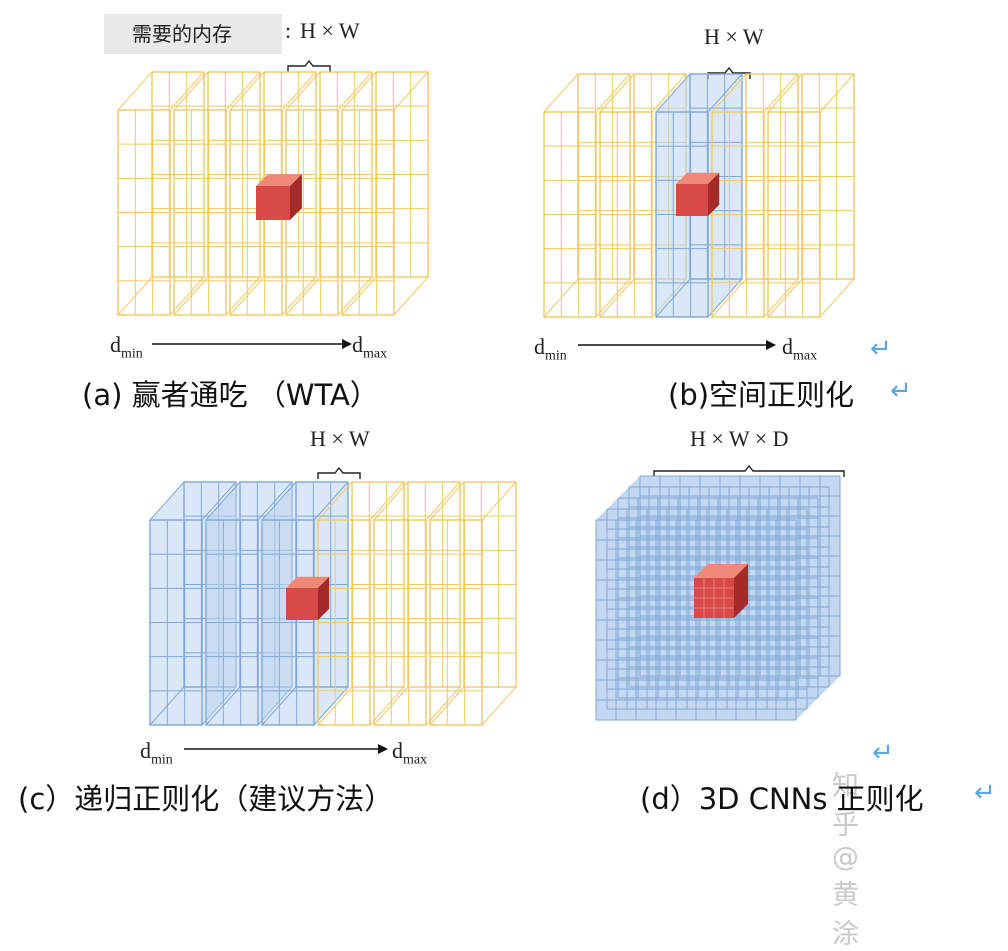  Describe the element at coordinates (156, 753) in the screenshot. I see `axis-min-c: dmin` at that location.